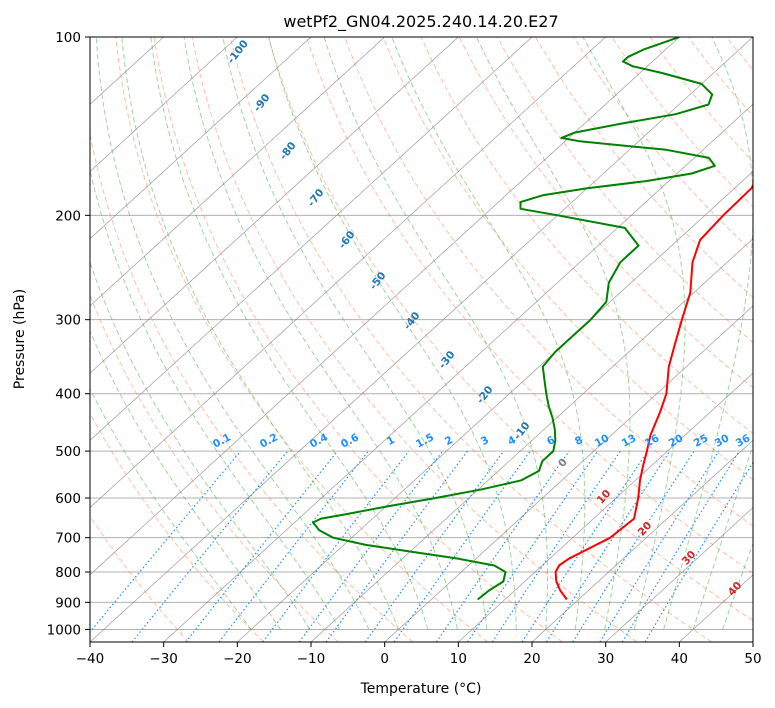  Describe the element at coordinates (68, 539) in the screenshot. I see `y-tick-label: 700` at that location.